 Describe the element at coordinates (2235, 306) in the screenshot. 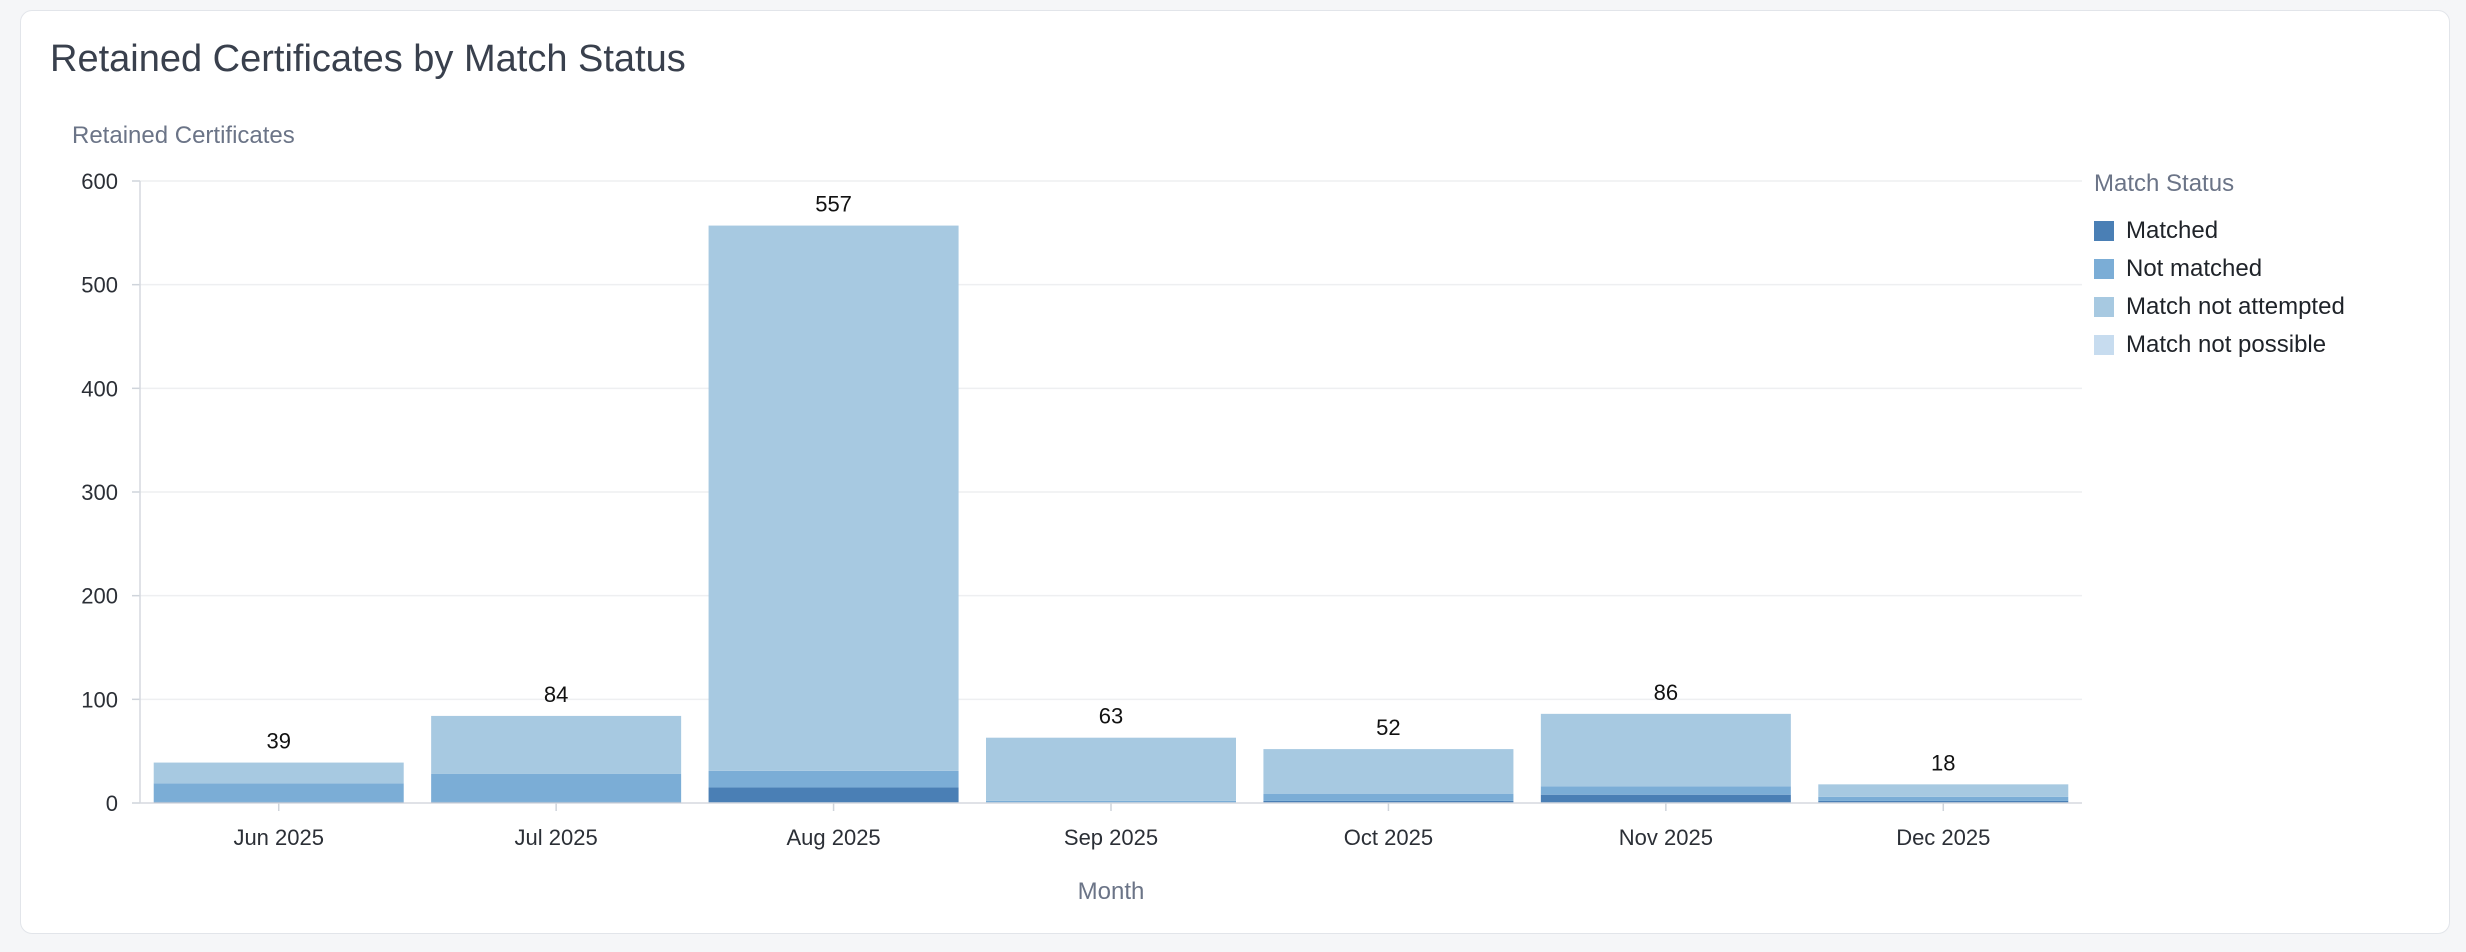

I see `legend-label: Match not attempted` at that location.